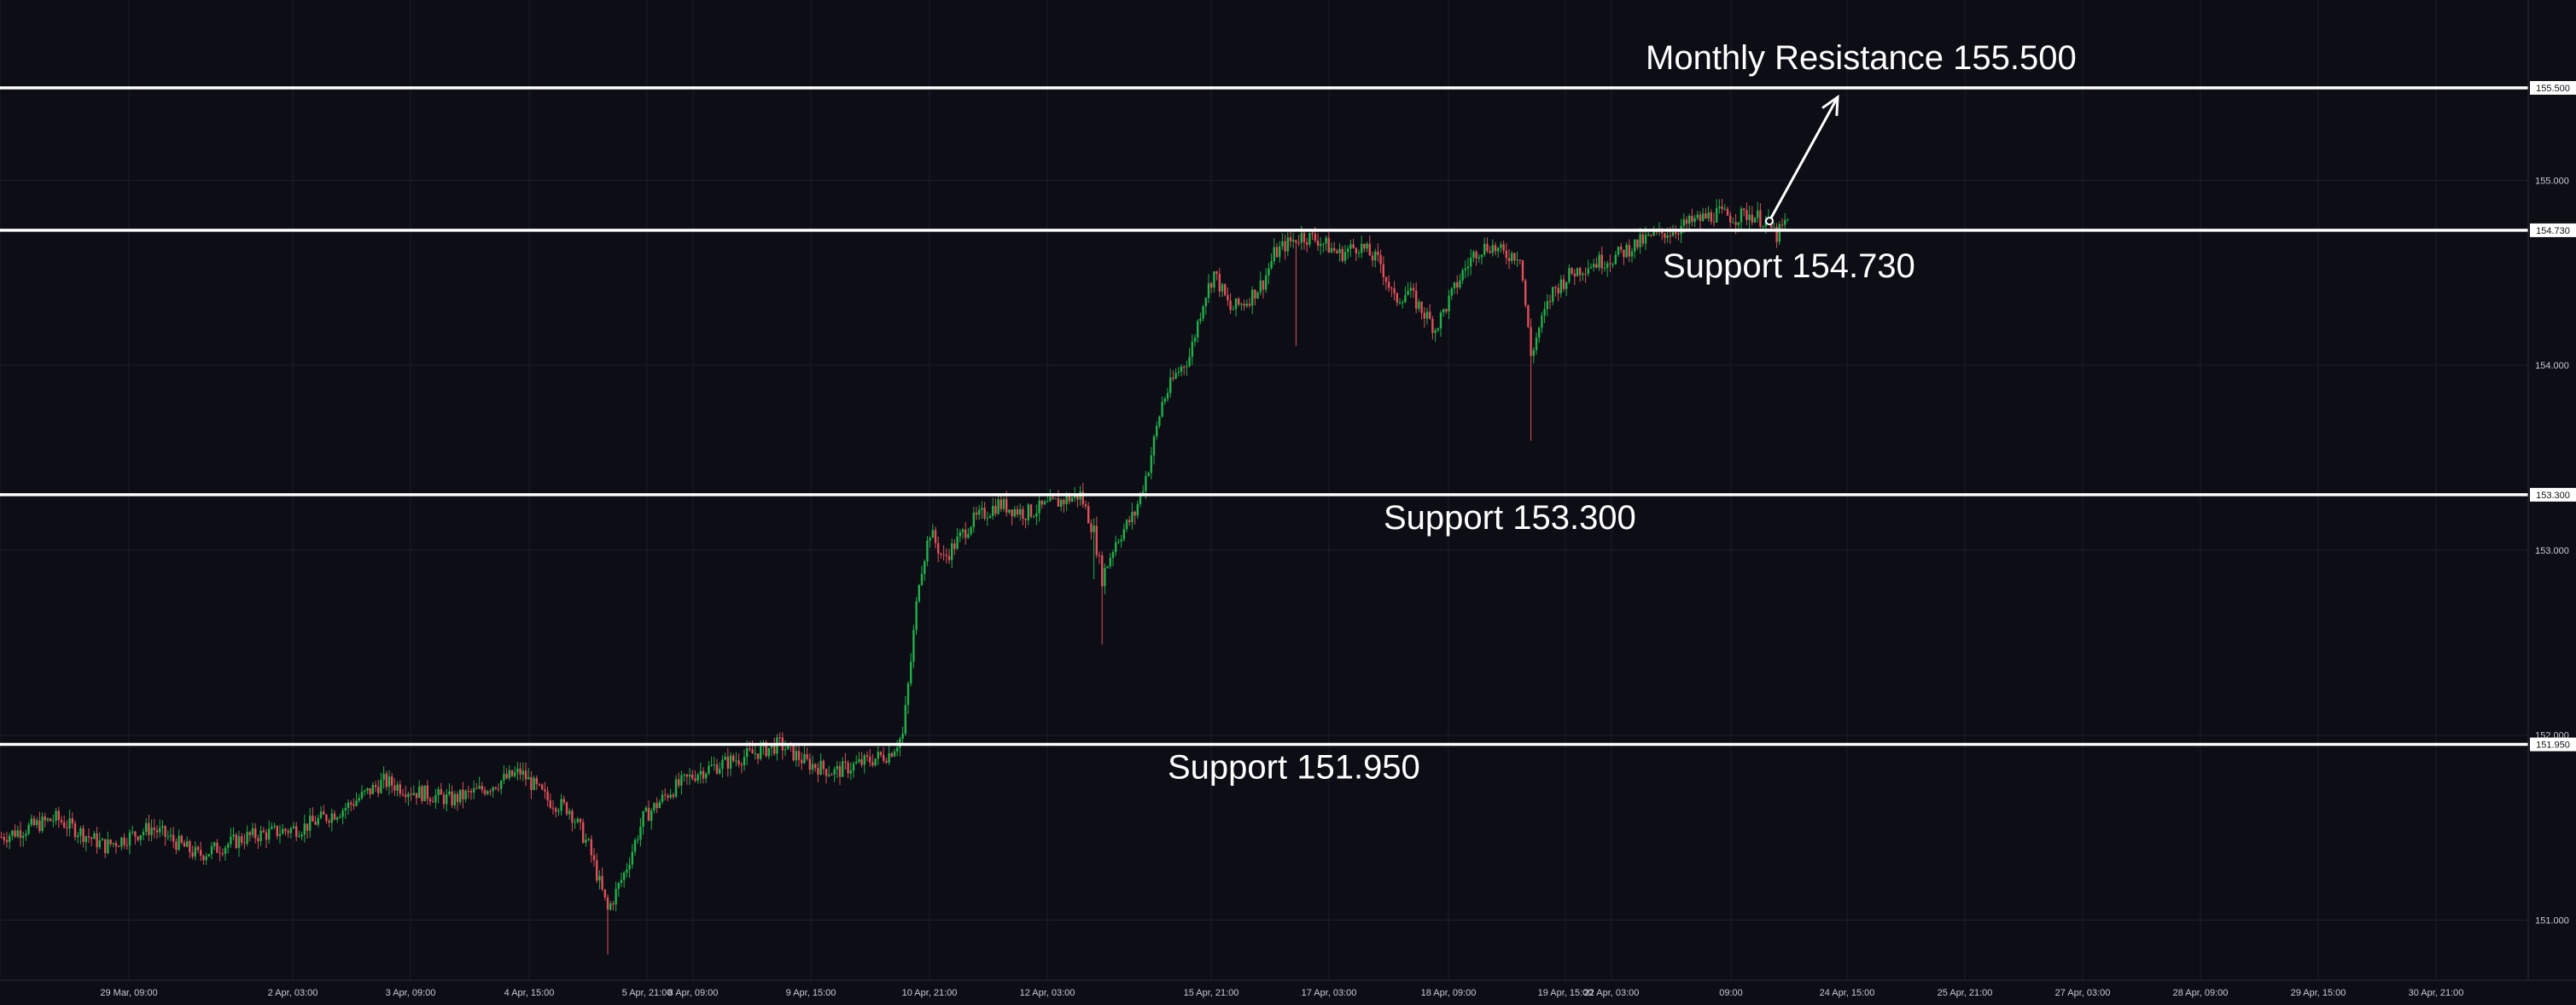 This screenshot has height=1005, width=2576. I want to click on projection-arrow-head, so click(1830, 105).